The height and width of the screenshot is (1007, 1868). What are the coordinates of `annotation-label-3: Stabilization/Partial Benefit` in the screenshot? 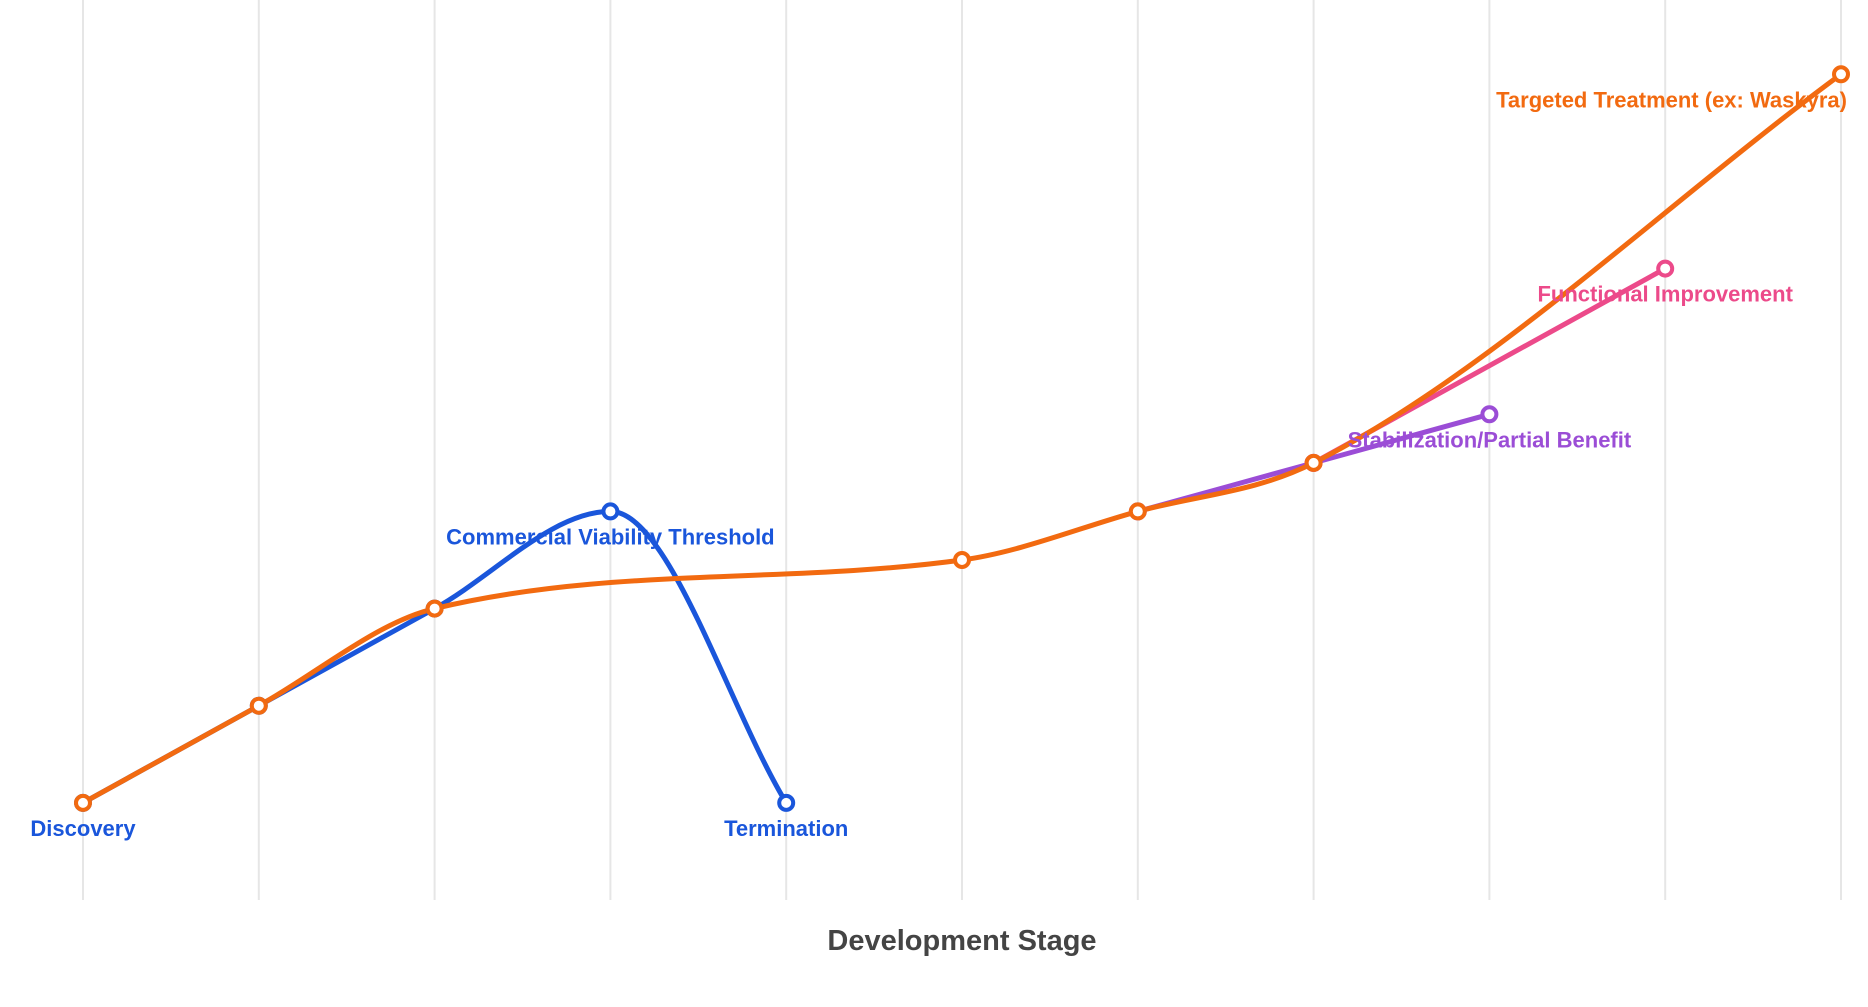 It's located at (1490, 439).